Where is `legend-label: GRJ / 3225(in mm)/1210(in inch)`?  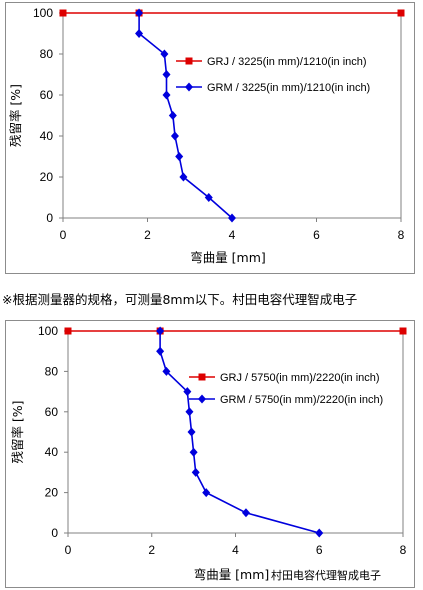 legend-label: GRJ / 3225(in mm)/1210(in inch) is located at coordinates (287, 62).